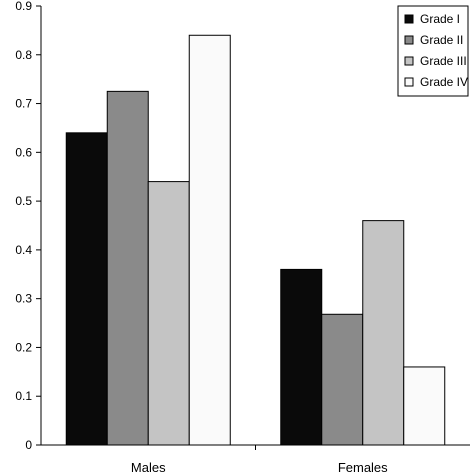 Image resolution: width=474 pixels, height=474 pixels. Describe the element at coordinates (383, 333) in the screenshot. I see `bar-females-grade-iii` at that location.